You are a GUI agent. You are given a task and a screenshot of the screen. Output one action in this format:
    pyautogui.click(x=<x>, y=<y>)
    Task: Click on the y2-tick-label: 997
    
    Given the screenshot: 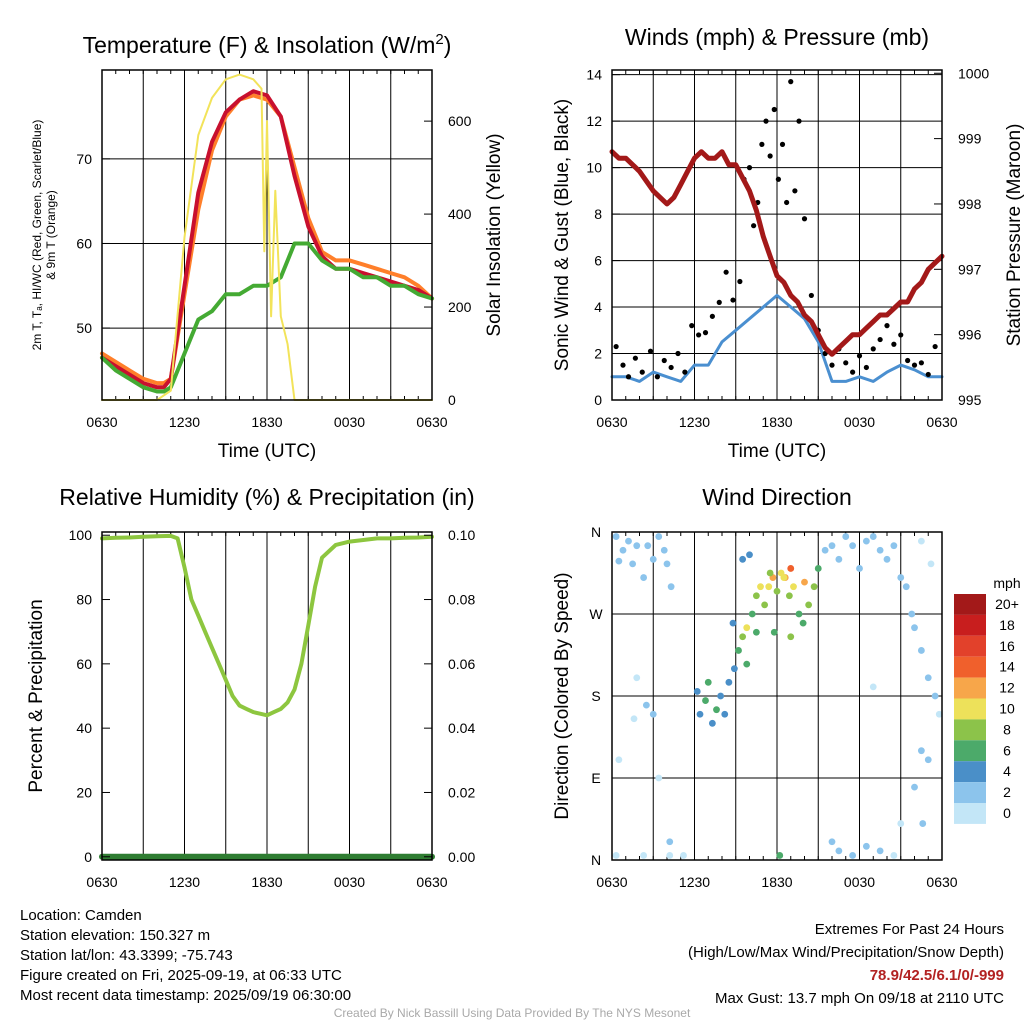 What is the action you would take?
    pyautogui.click(x=970, y=269)
    